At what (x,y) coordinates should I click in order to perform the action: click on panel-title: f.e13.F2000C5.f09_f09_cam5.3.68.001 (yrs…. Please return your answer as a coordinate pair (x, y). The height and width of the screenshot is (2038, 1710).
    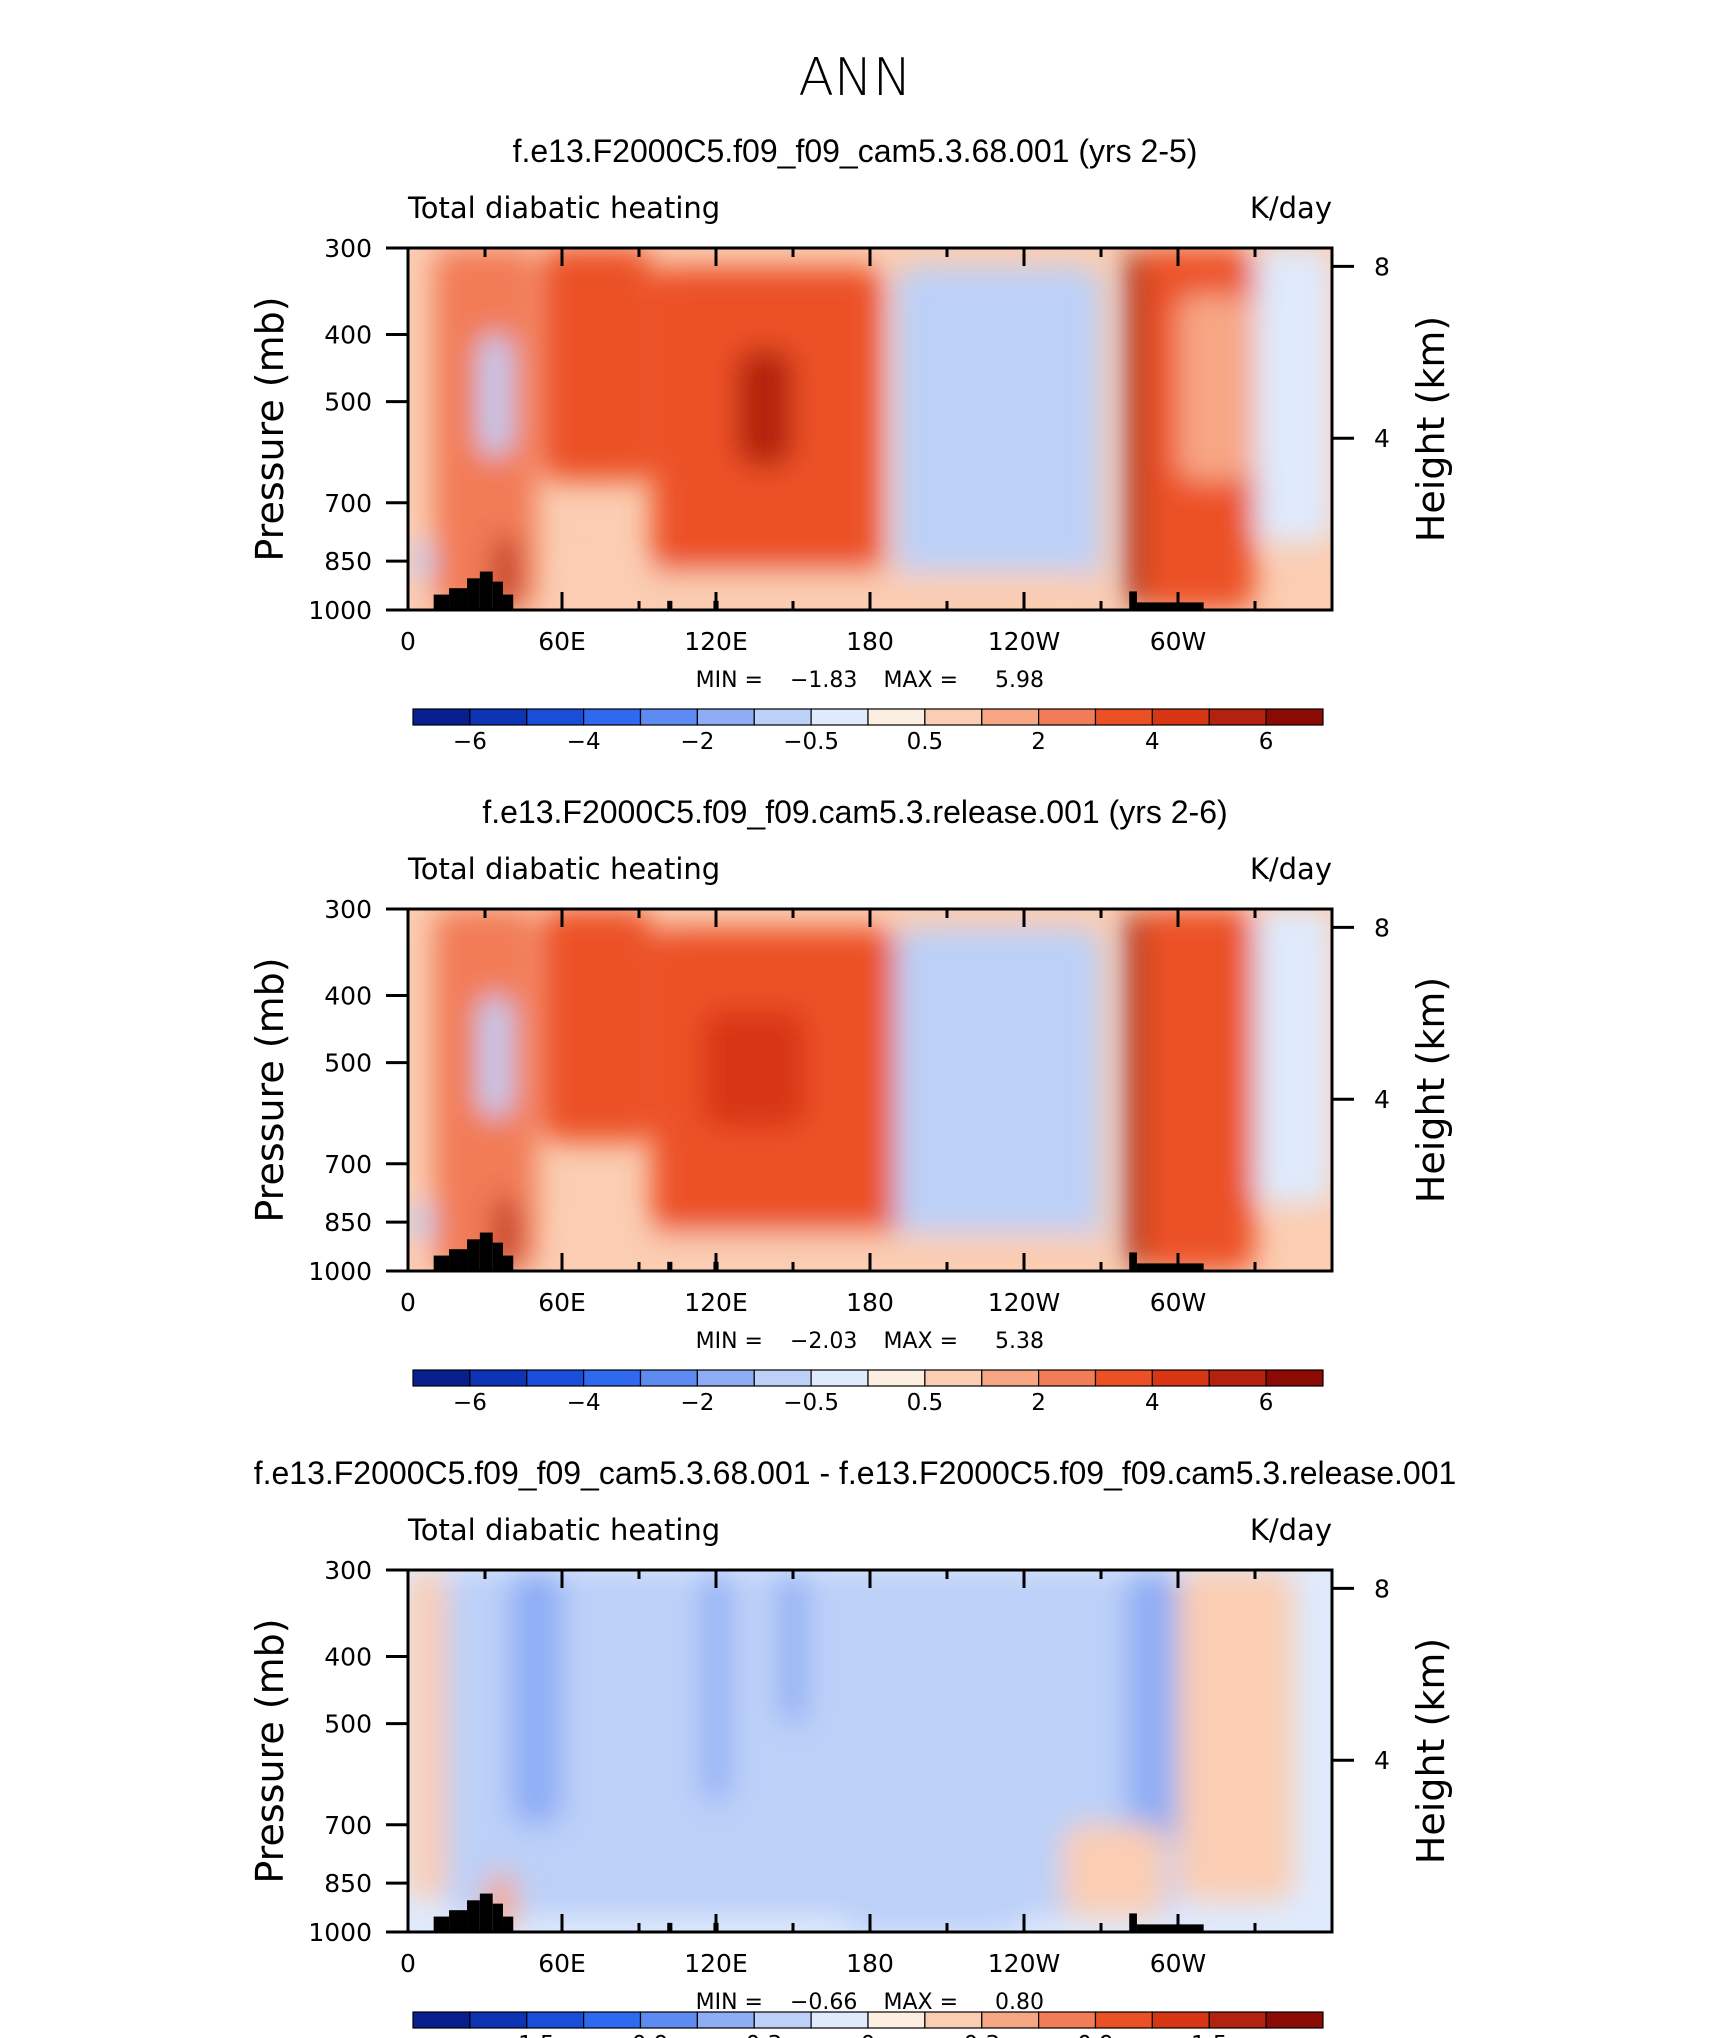
    Looking at the image, I should click on (855, 151).